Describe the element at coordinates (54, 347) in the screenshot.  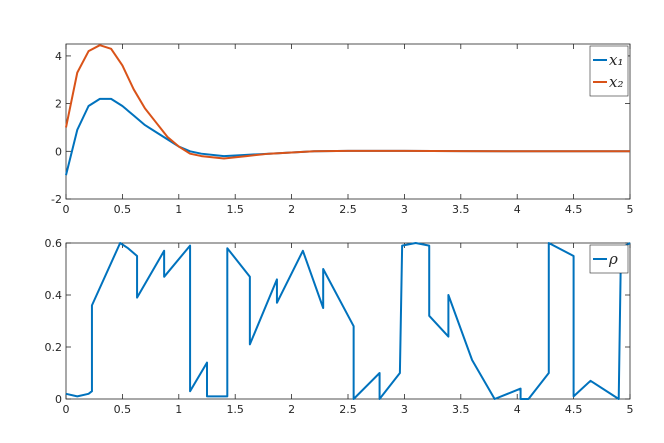
I see `y-tick-label: 0.2` at that location.